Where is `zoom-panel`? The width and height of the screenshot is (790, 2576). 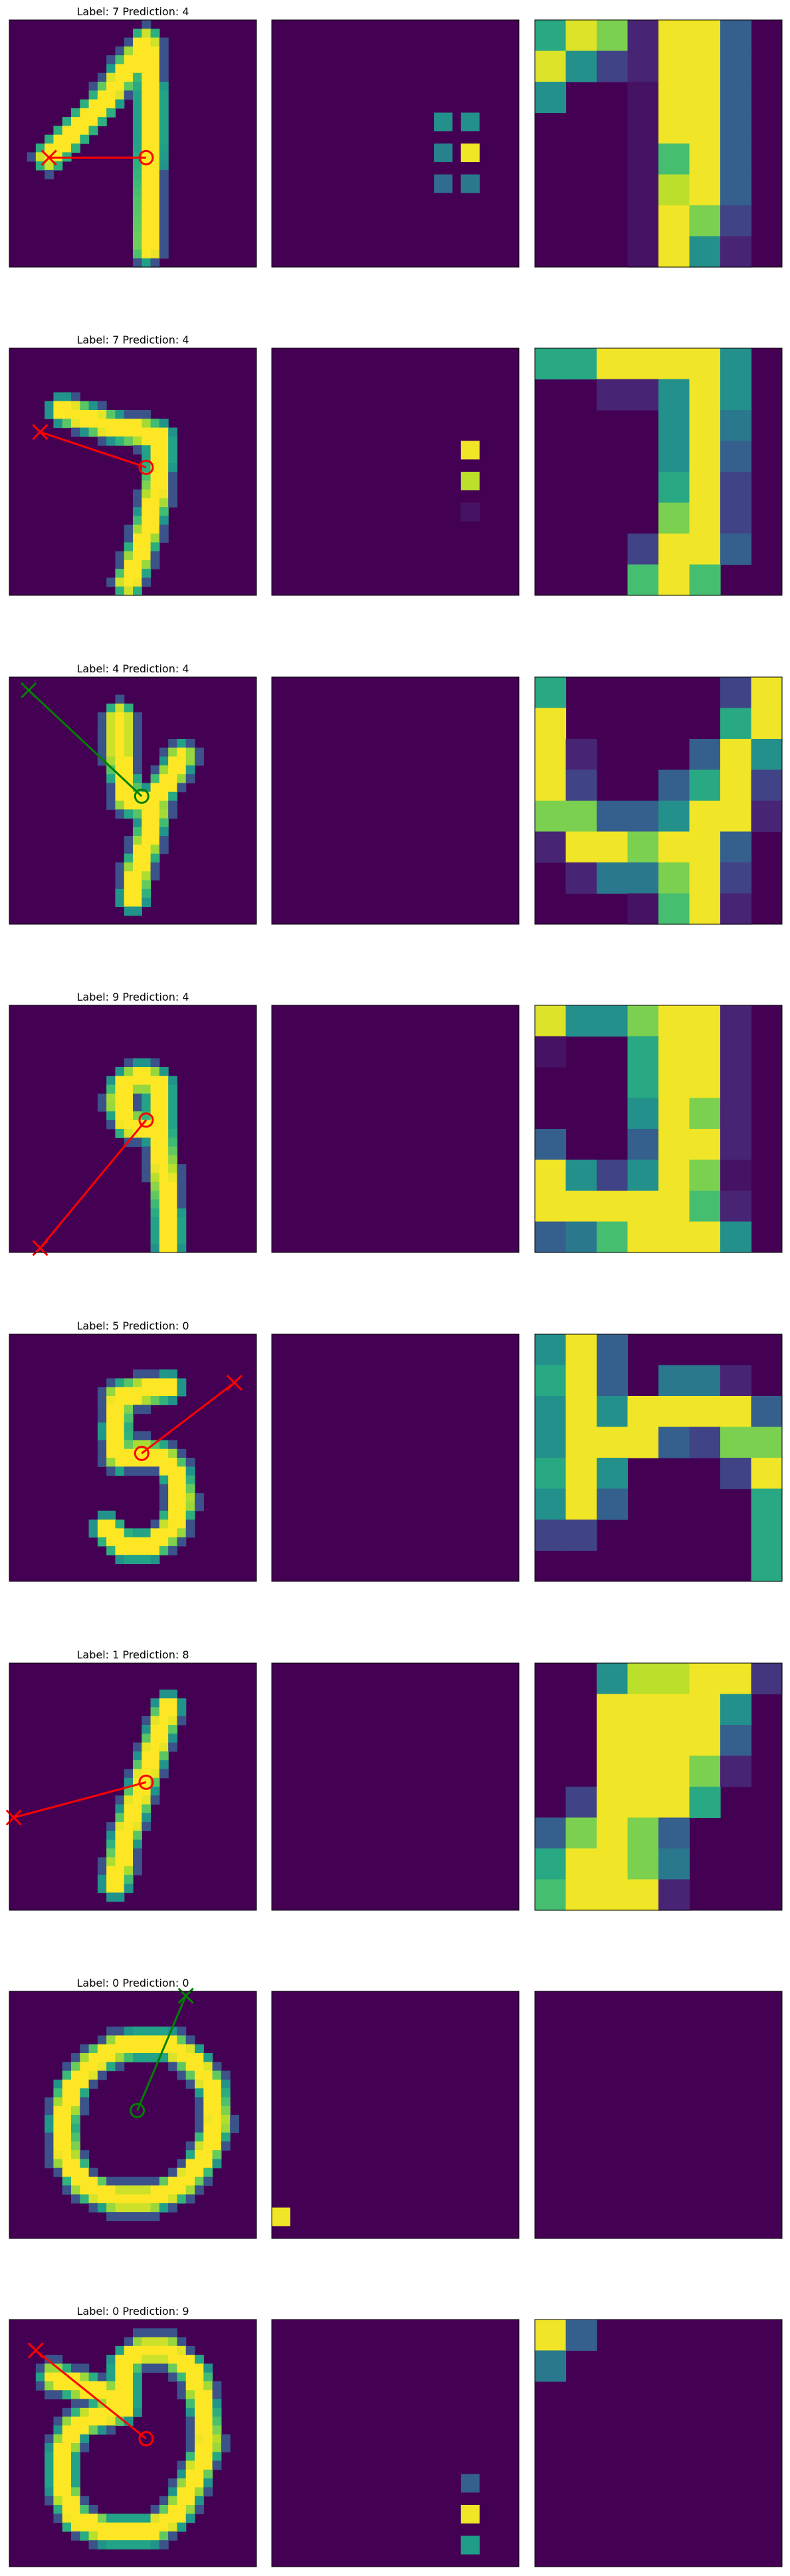 zoom-panel is located at coordinates (659, 143).